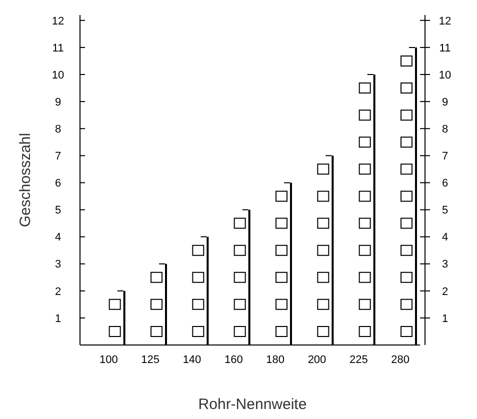  What do you see at coordinates (58, 21) in the screenshot?
I see `y-tick-label: 12` at bounding box center [58, 21].